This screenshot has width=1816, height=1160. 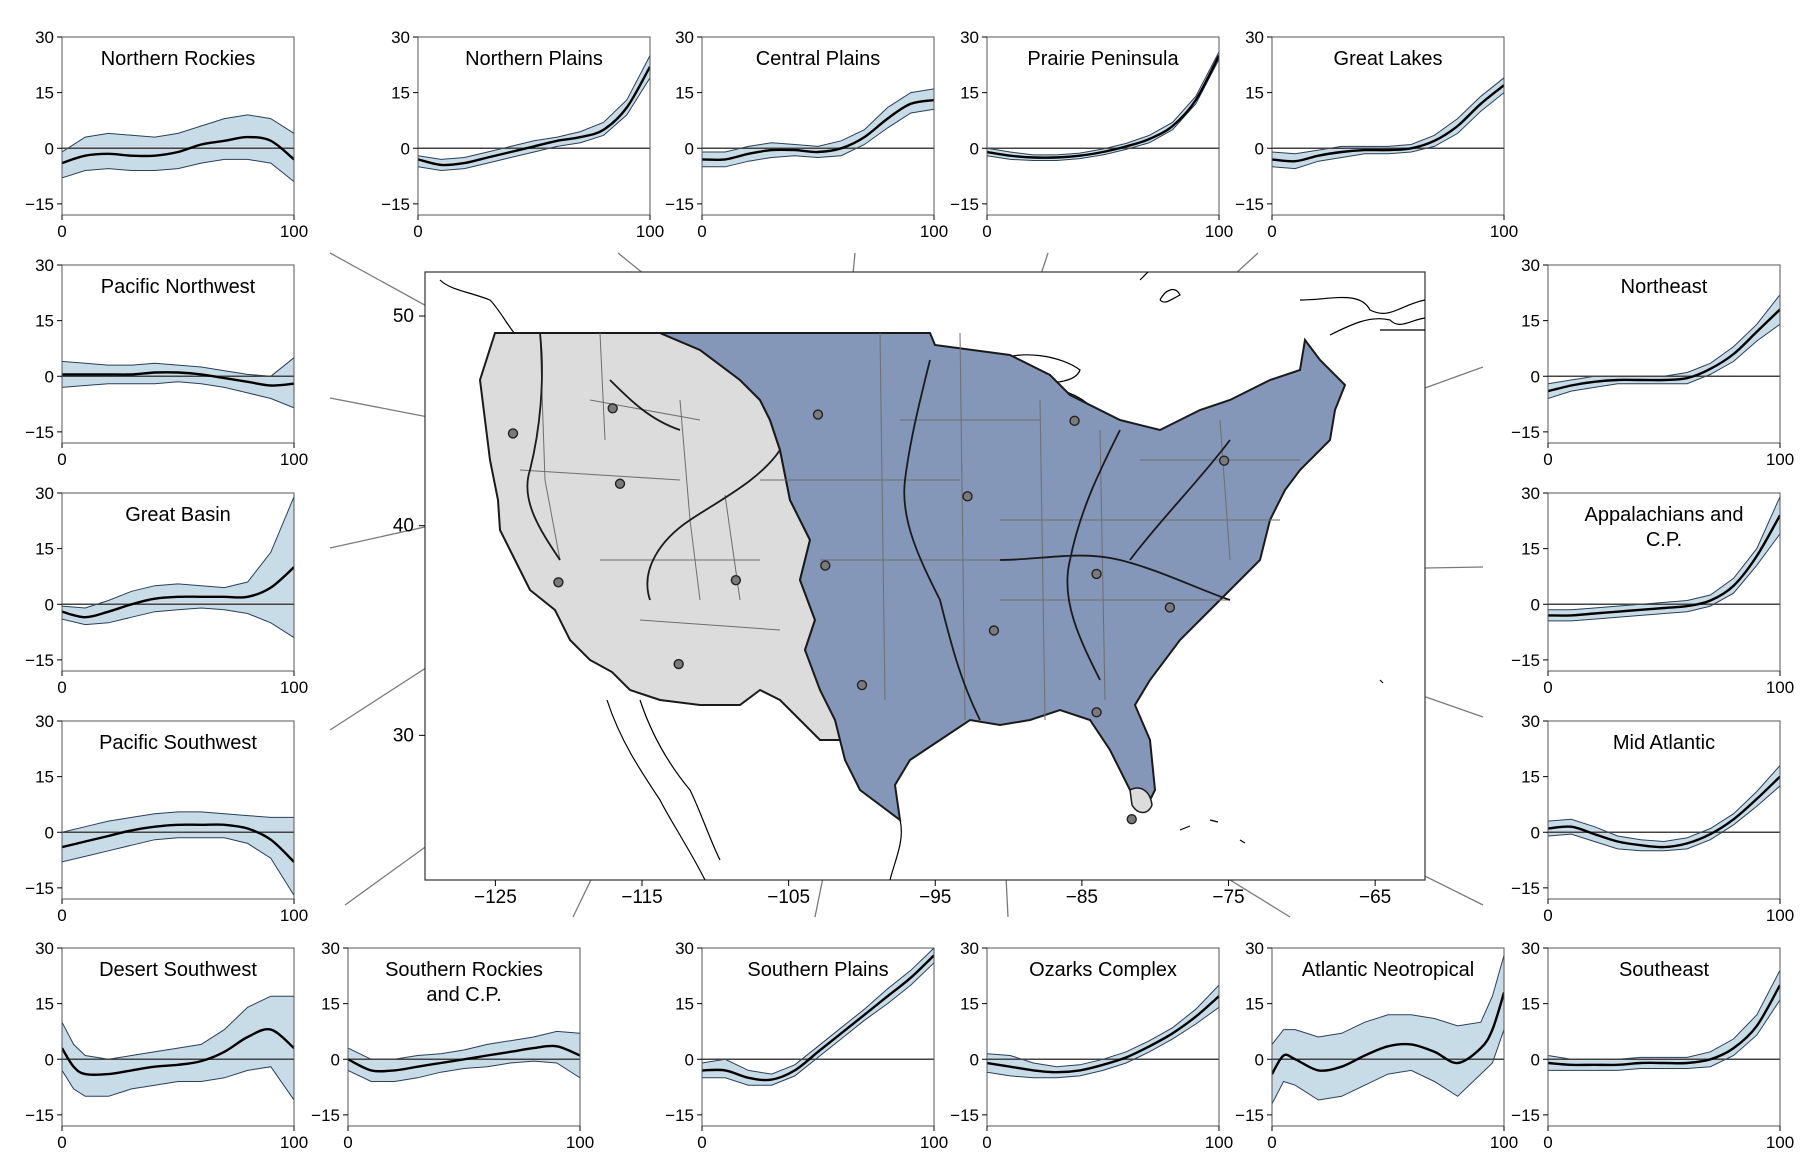 What do you see at coordinates (678, 664) in the screenshot?
I see `site-marker-desert-southwest` at bounding box center [678, 664].